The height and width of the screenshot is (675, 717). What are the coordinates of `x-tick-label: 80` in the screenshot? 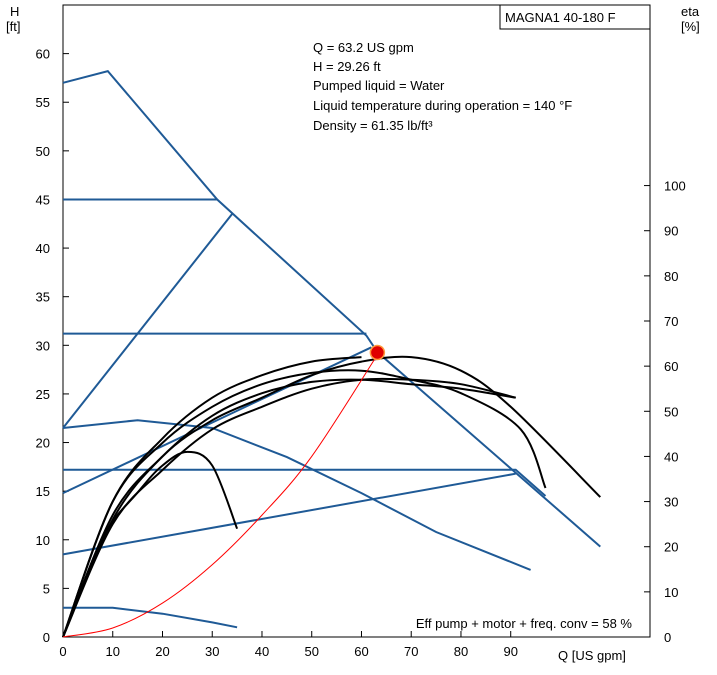 It's located at (461, 651).